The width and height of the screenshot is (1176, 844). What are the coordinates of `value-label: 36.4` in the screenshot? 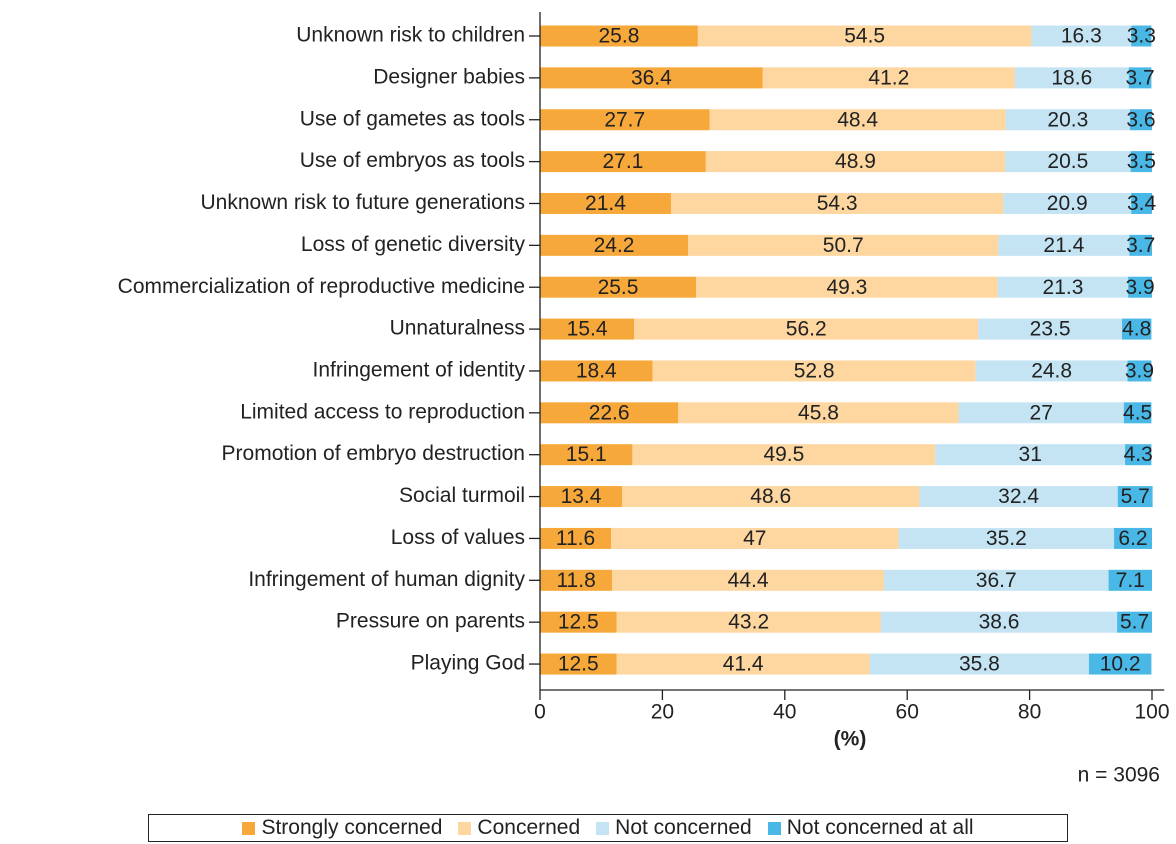 It's located at (651, 77).